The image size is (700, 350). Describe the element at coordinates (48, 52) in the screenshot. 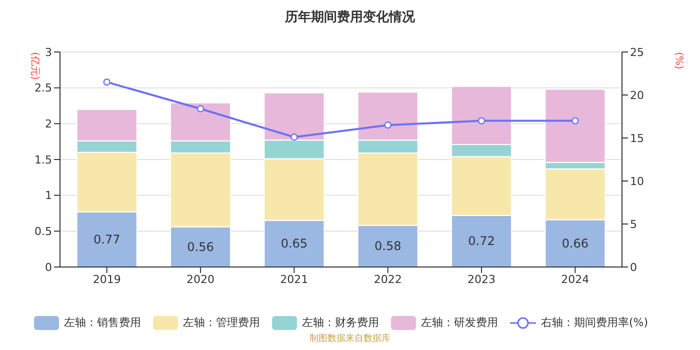

I see `y-tick-label: 3` at that location.